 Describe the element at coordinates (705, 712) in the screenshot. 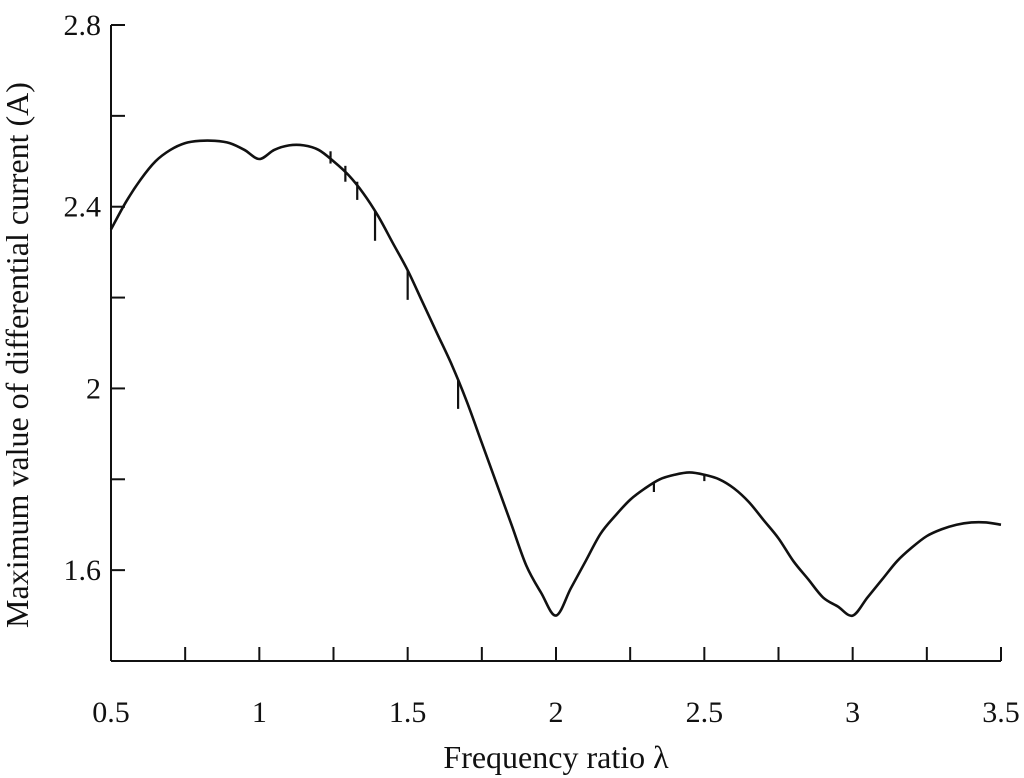

I see `x-tick-label: 2.5` at that location.